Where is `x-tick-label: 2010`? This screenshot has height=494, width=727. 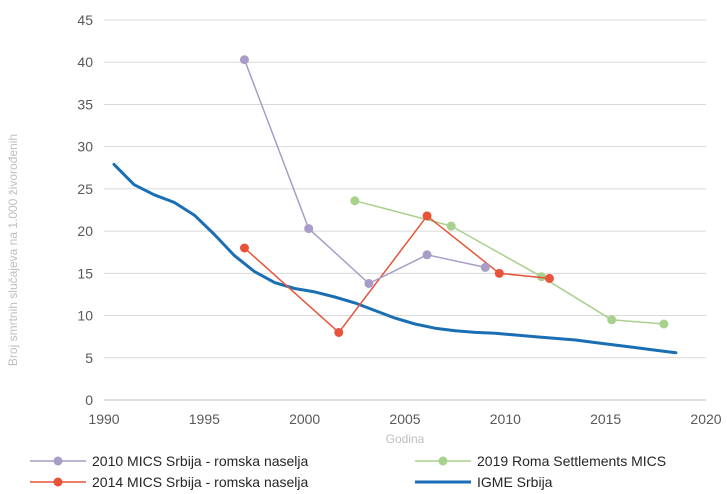
x-tick-label: 2010 is located at coordinates (505, 419).